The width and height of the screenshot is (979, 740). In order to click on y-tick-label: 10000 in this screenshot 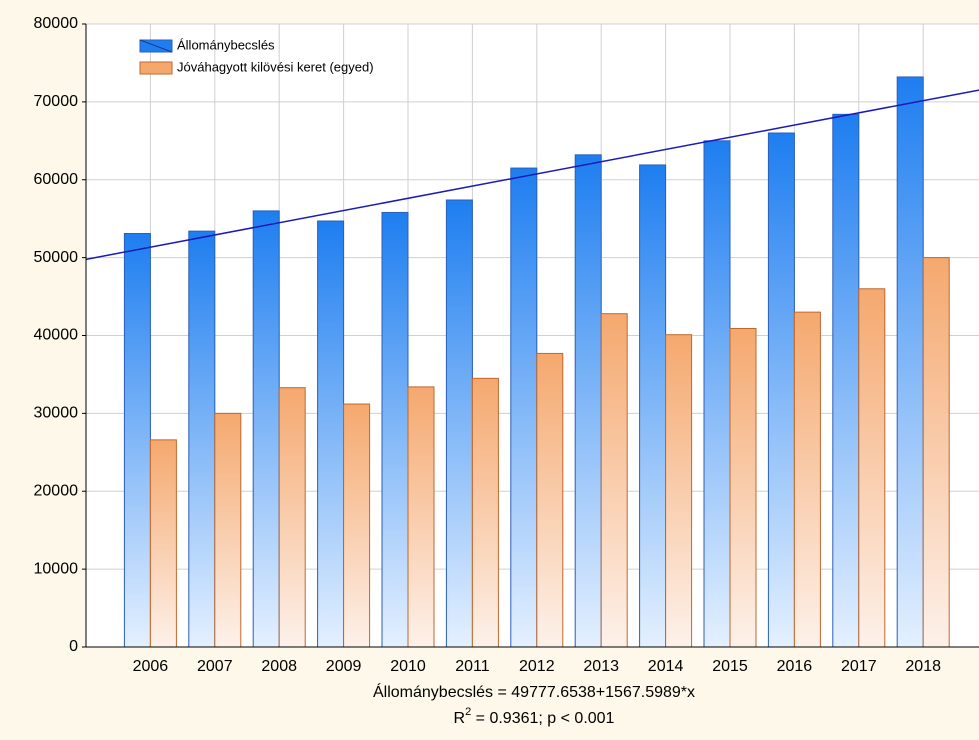, I will do `click(56, 568)`.